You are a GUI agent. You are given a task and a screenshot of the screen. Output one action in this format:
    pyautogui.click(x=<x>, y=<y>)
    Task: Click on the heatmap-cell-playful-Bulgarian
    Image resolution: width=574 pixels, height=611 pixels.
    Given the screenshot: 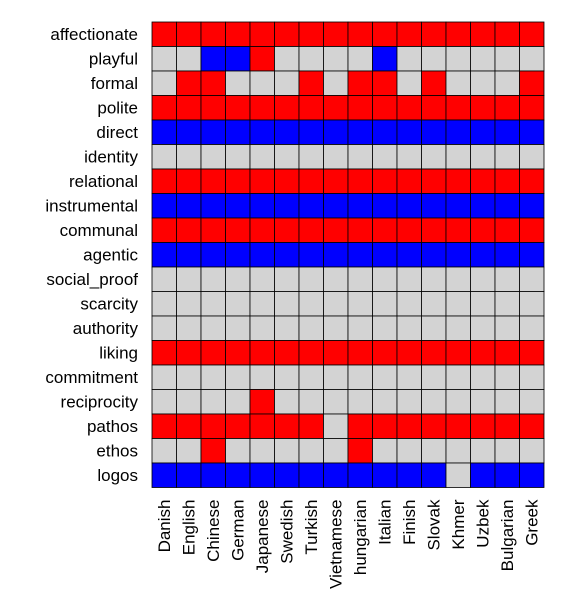 What is the action you would take?
    pyautogui.click(x=507, y=59)
    